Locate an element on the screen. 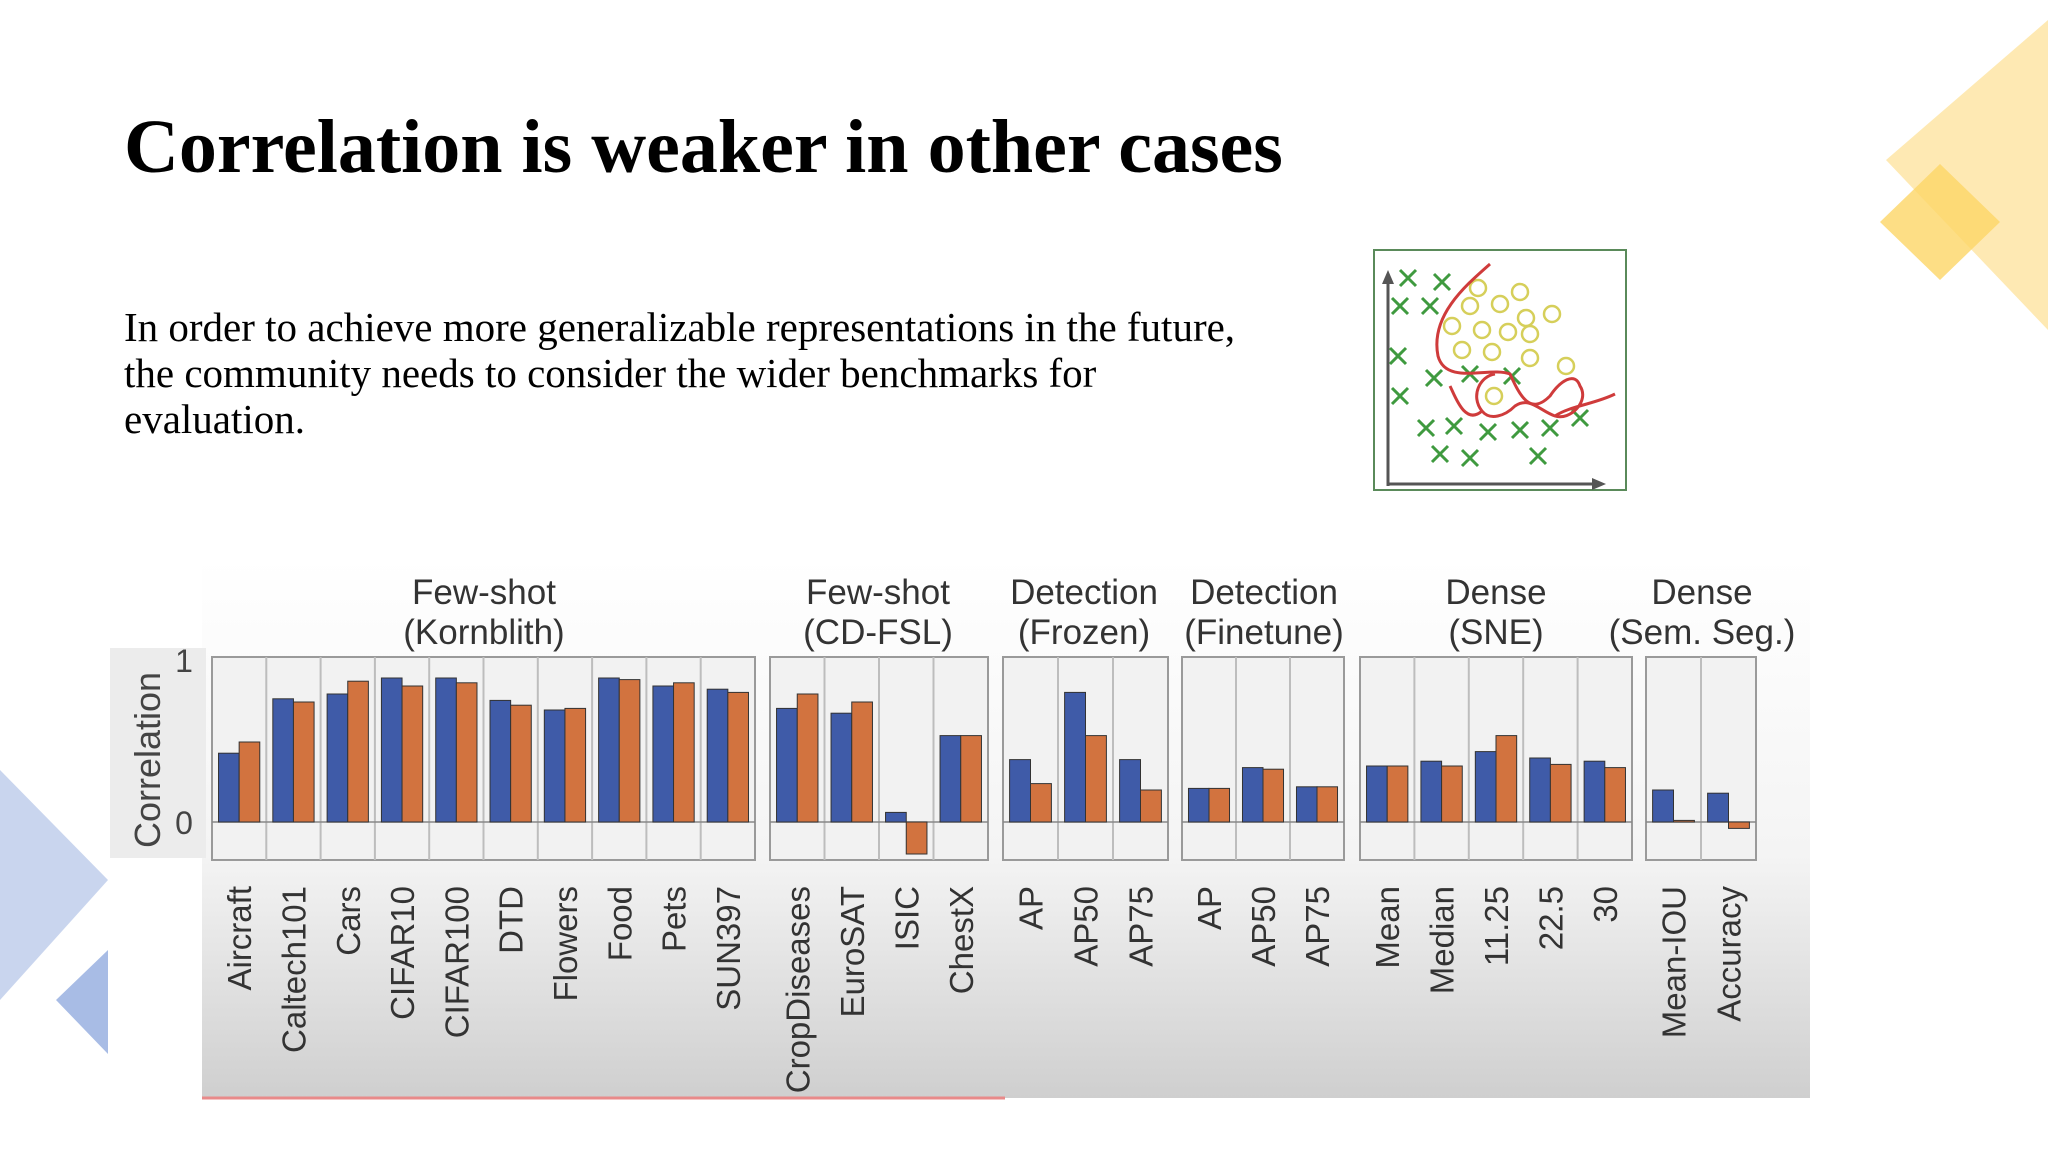 Image resolution: width=2048 pixels, height=1152 pixels. group-header-line1: Dense is located at coordinates (1701, 592).